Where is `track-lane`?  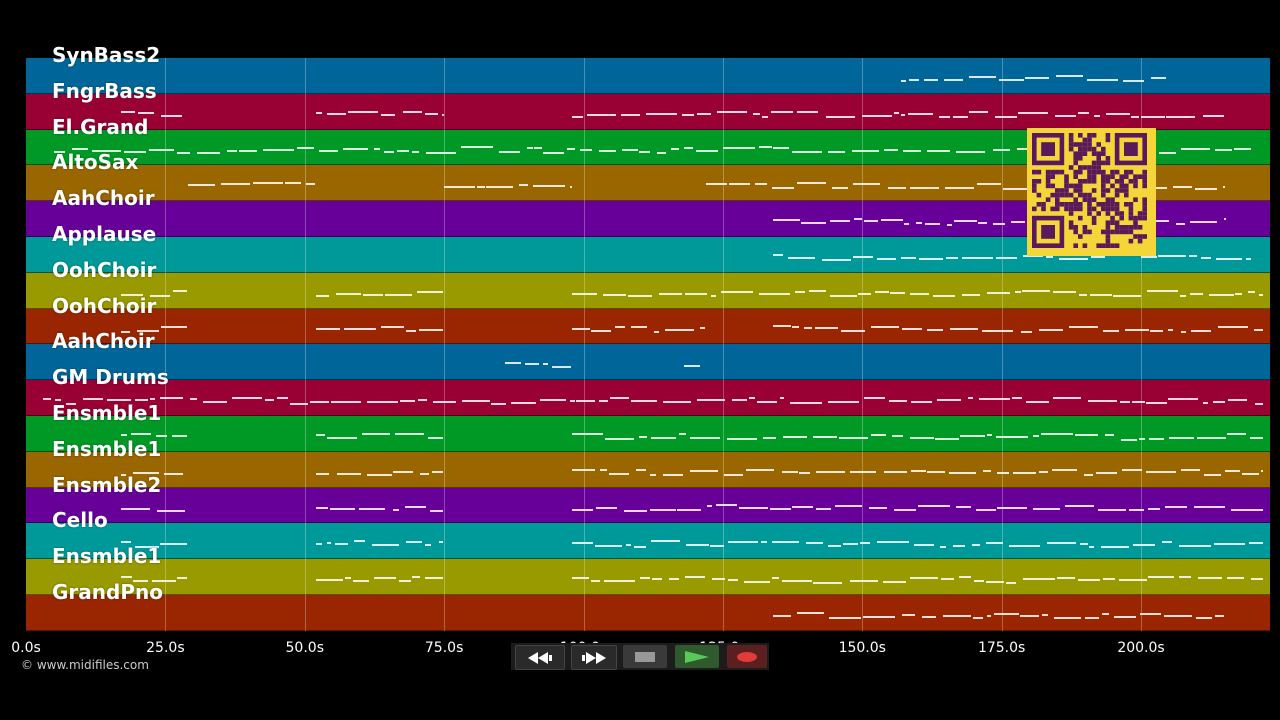 track-lane is located at coordinates (648, 398).